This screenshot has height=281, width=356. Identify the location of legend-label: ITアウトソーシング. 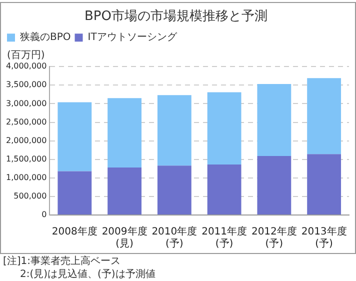
(133, 38).